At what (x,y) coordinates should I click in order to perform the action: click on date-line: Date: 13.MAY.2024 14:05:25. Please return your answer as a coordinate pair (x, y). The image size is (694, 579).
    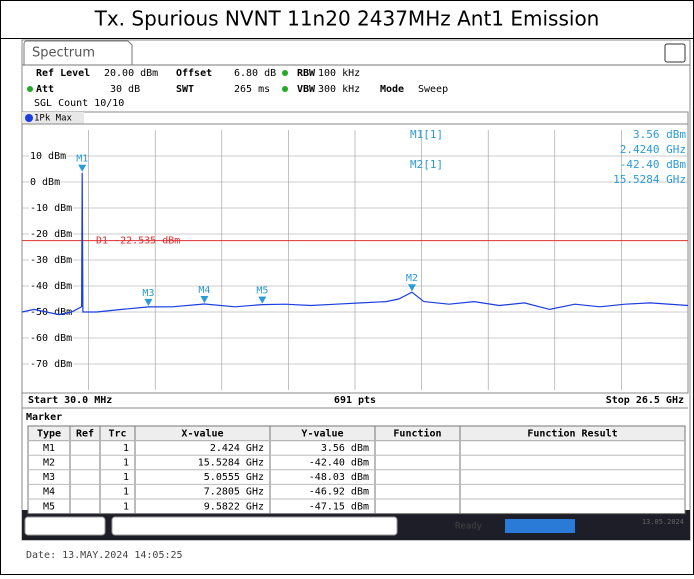
    Looking at the image, I should click on (104, 555).